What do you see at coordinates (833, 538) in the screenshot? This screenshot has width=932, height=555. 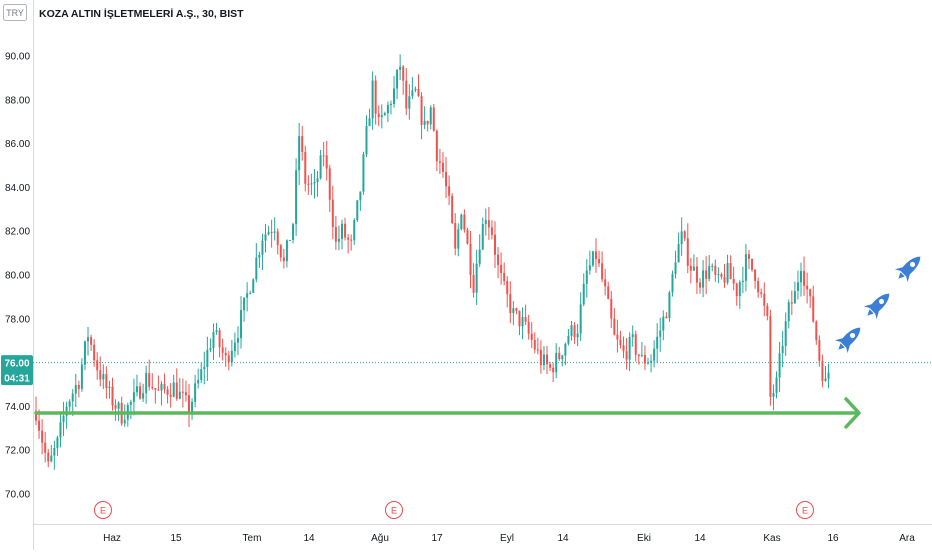 I see `x-tick-label: 16` at bounding box center [833, 538].